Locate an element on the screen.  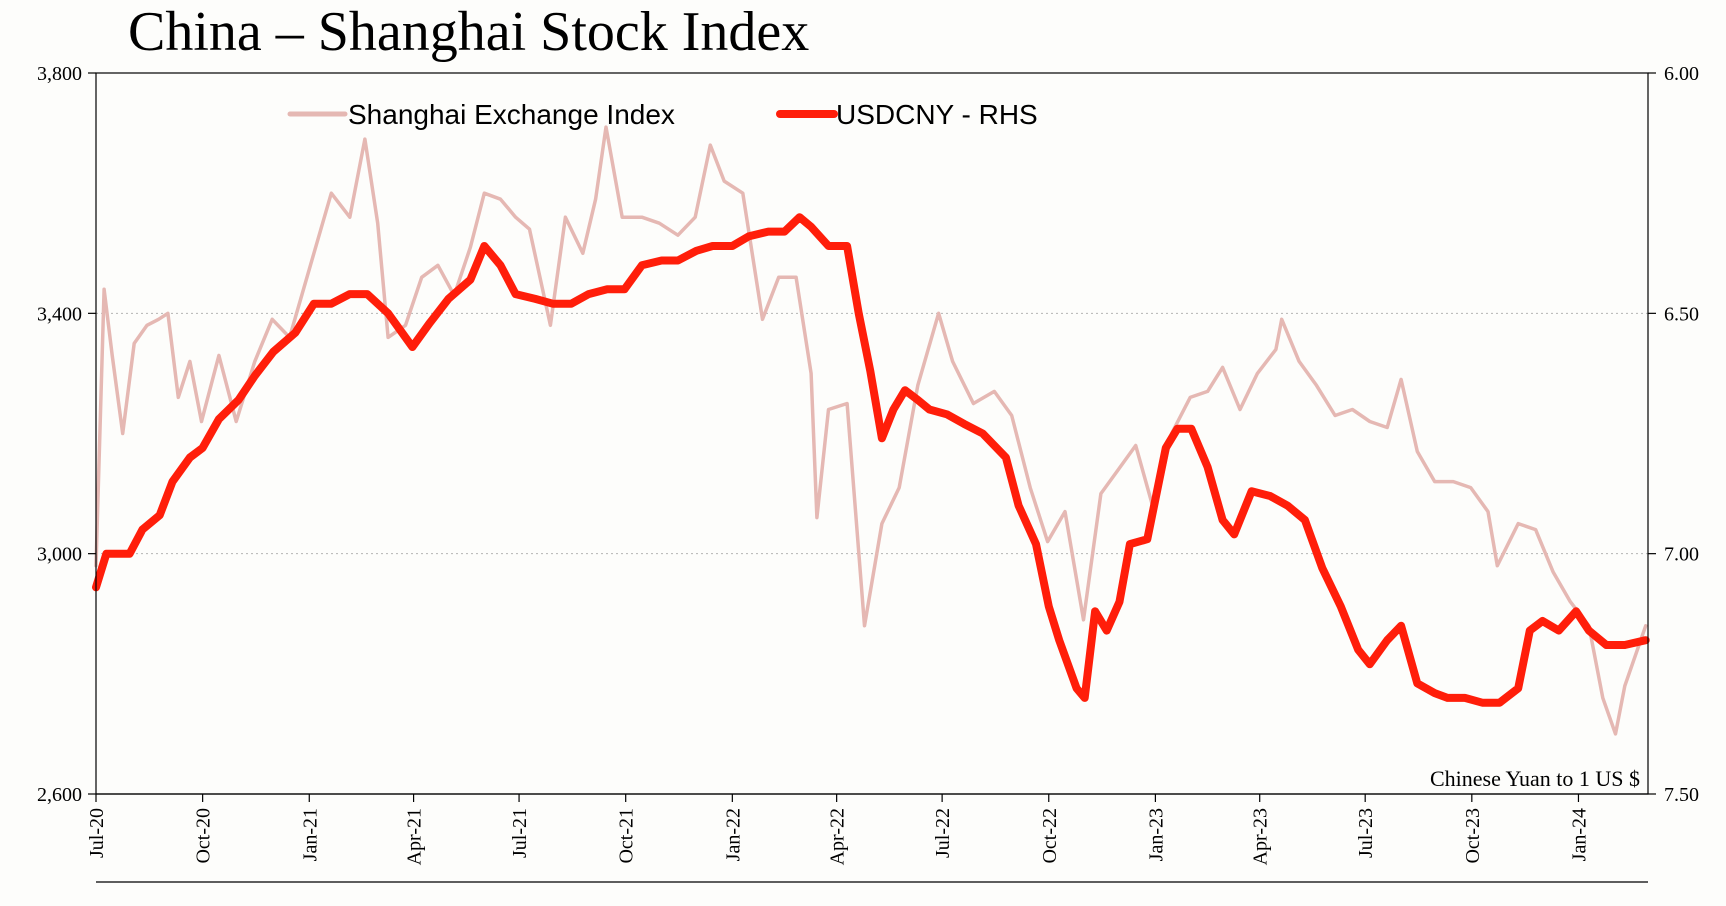
legend-label-usdcny: USDCNY - RHS is located at coordinates (937, 114).